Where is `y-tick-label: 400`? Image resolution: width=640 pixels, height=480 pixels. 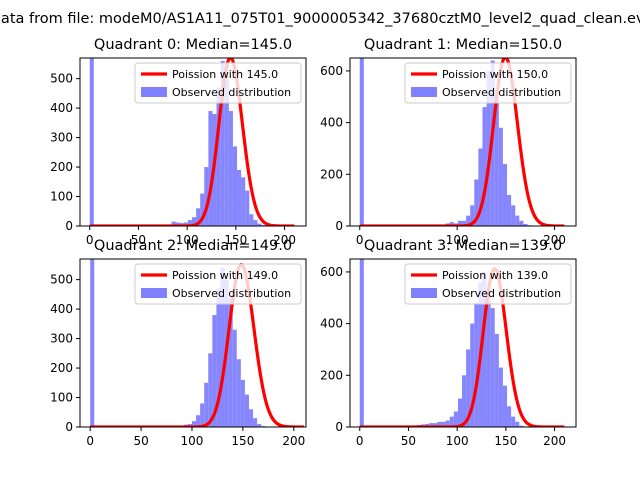
y-tick-label: 400 is located at coordinates (61, 309).